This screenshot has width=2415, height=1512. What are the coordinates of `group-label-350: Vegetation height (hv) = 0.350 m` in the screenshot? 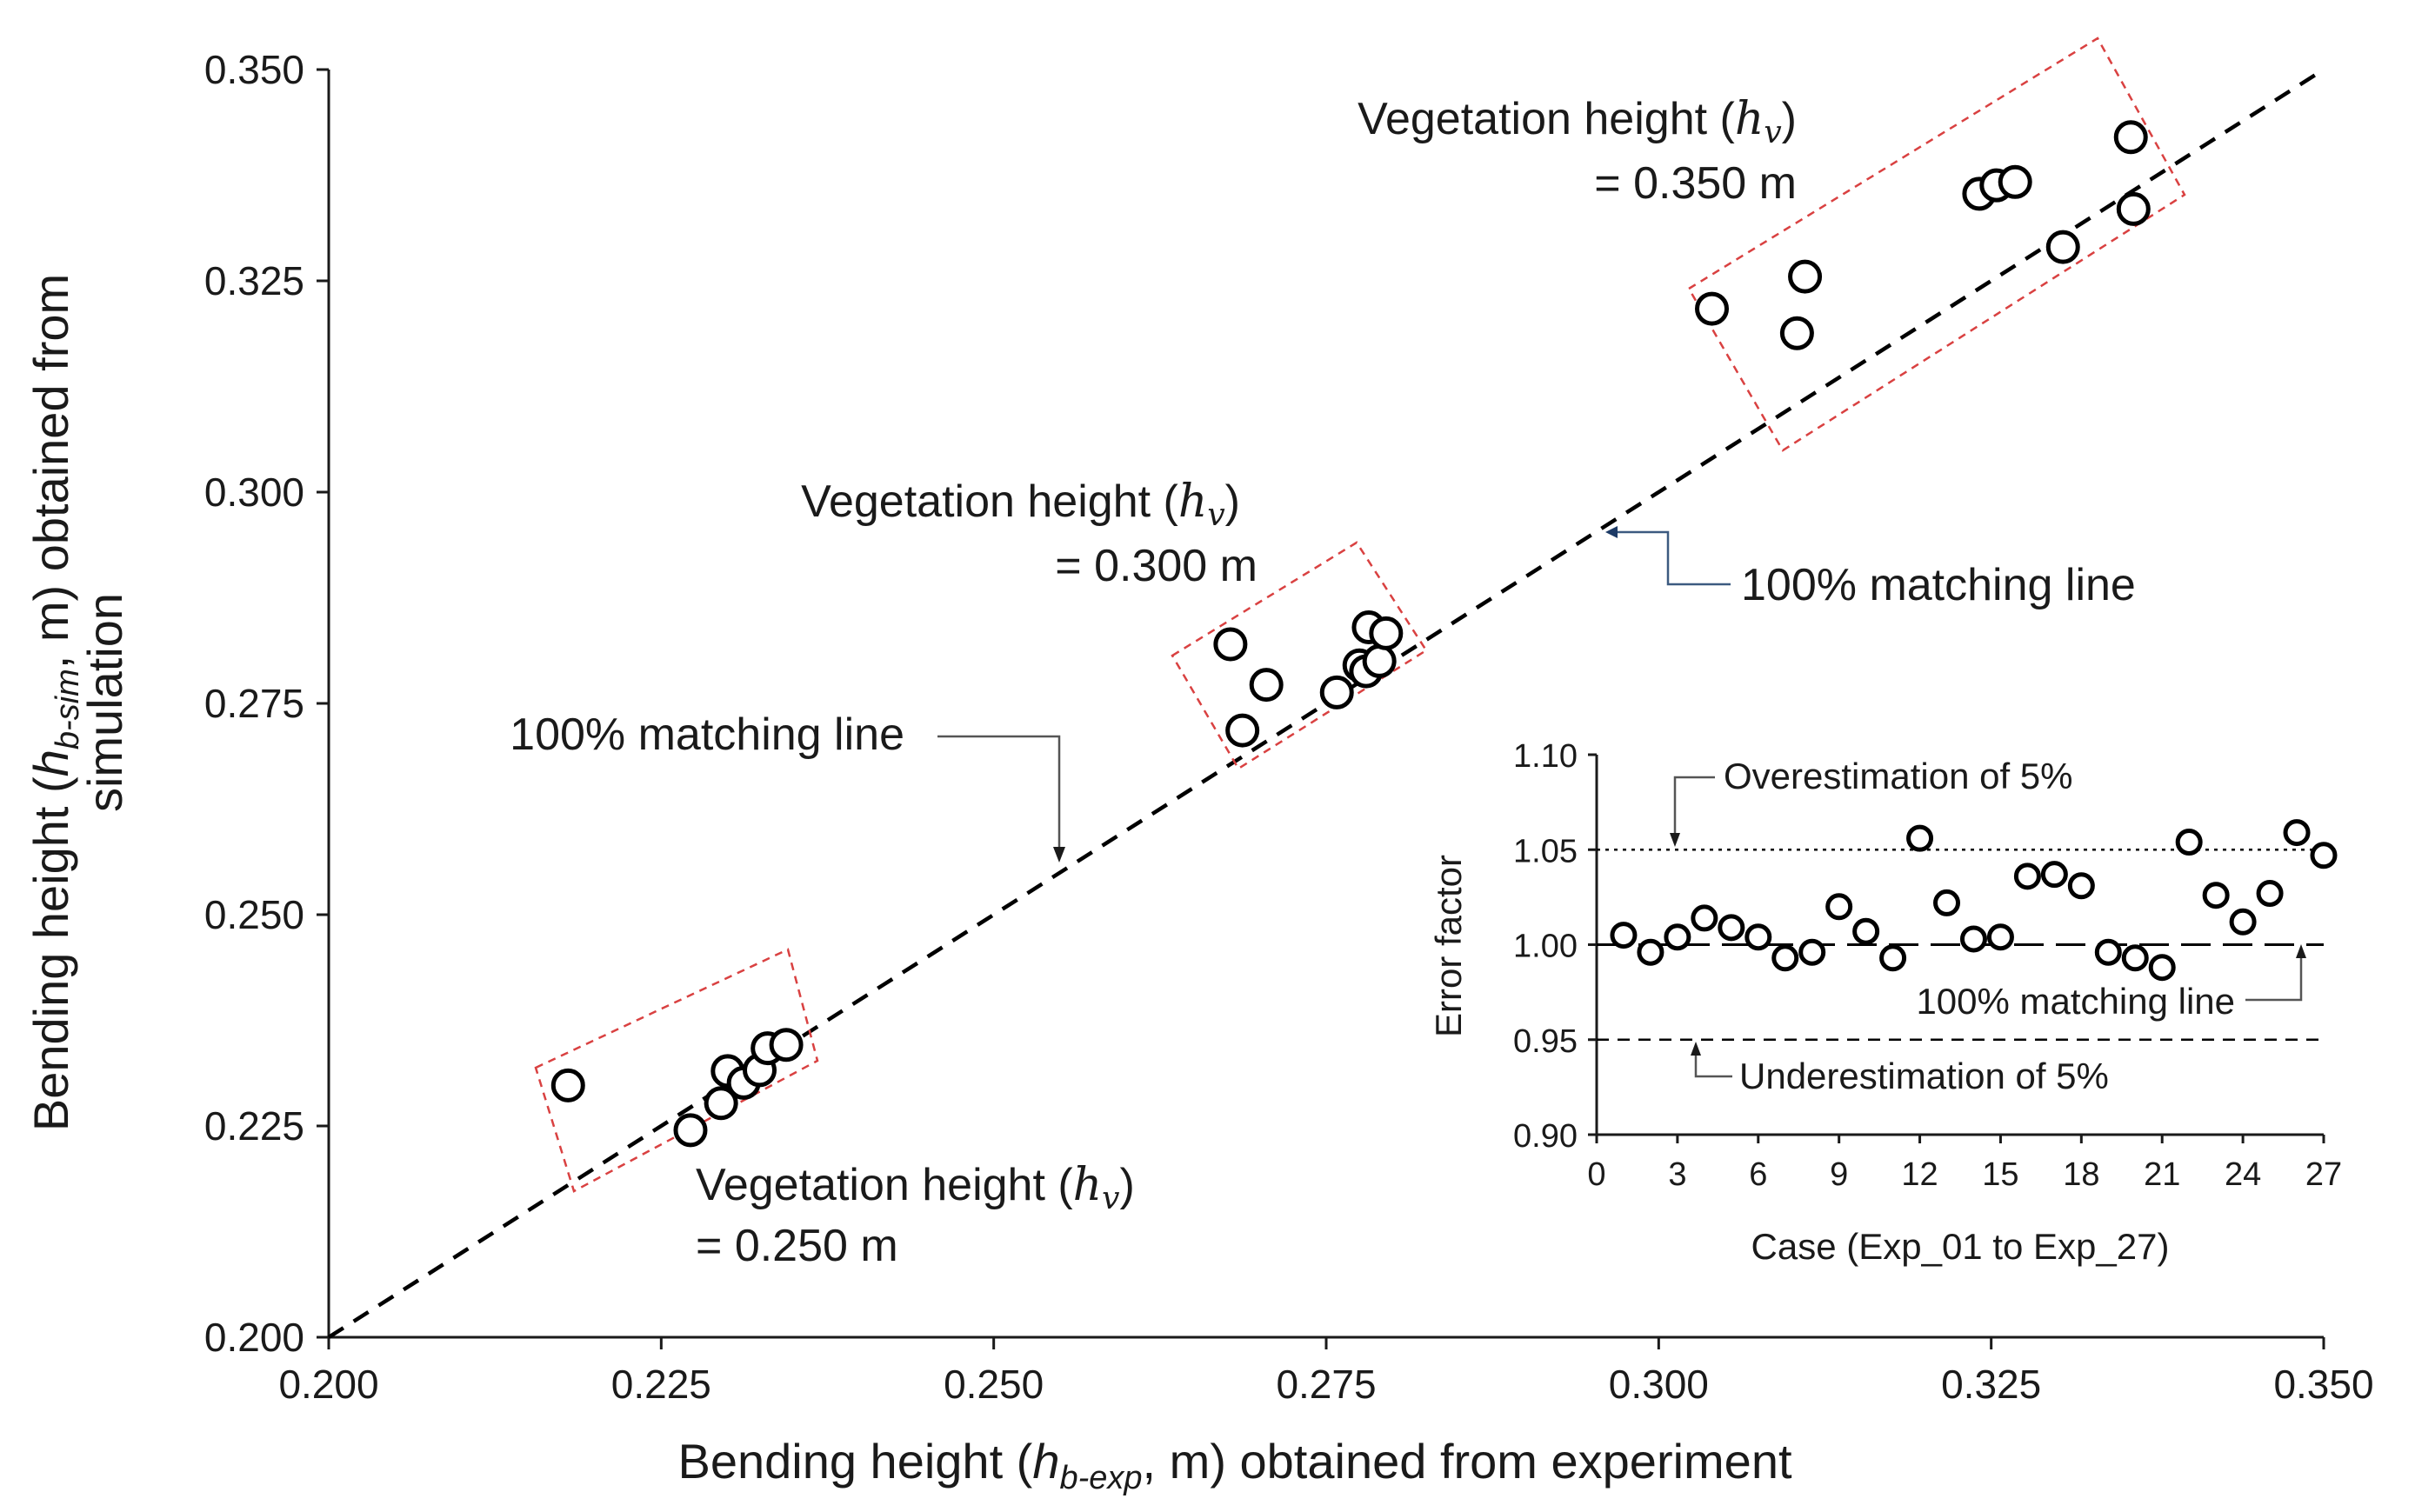 It's located at (1577, 151).